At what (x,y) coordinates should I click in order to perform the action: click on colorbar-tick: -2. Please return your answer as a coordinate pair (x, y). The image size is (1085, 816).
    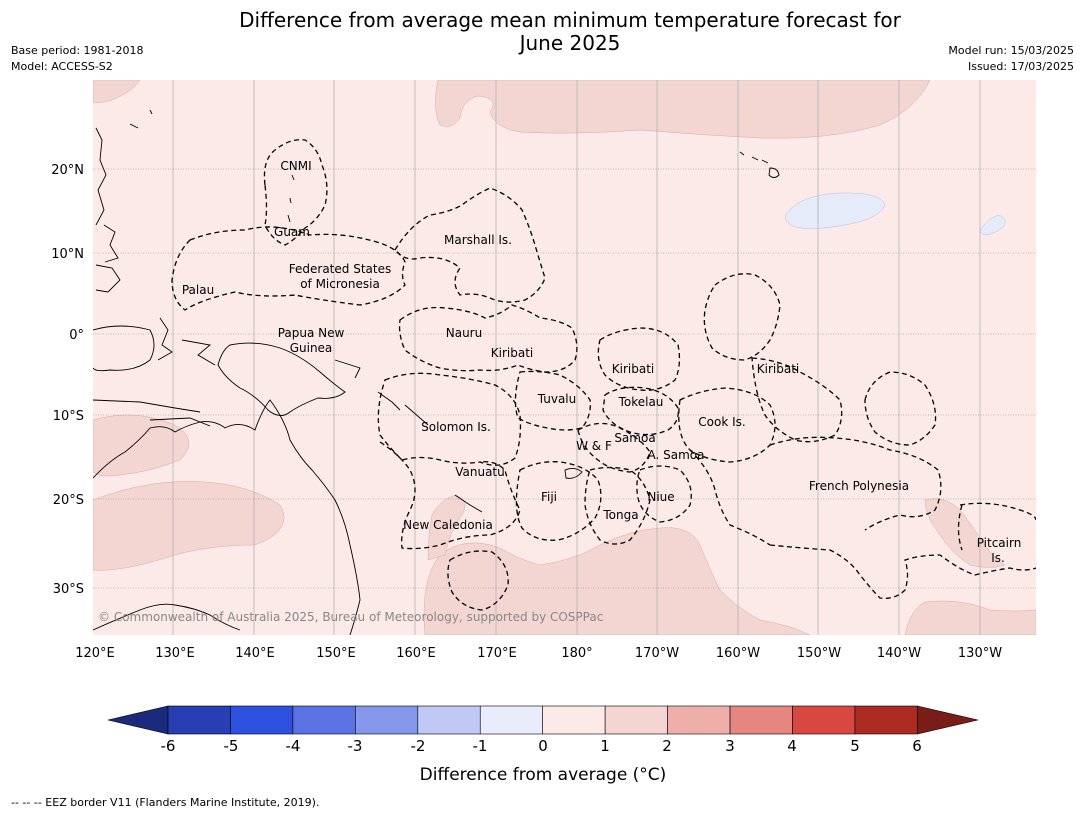
    Looking at the image, I should click on (418, 746).